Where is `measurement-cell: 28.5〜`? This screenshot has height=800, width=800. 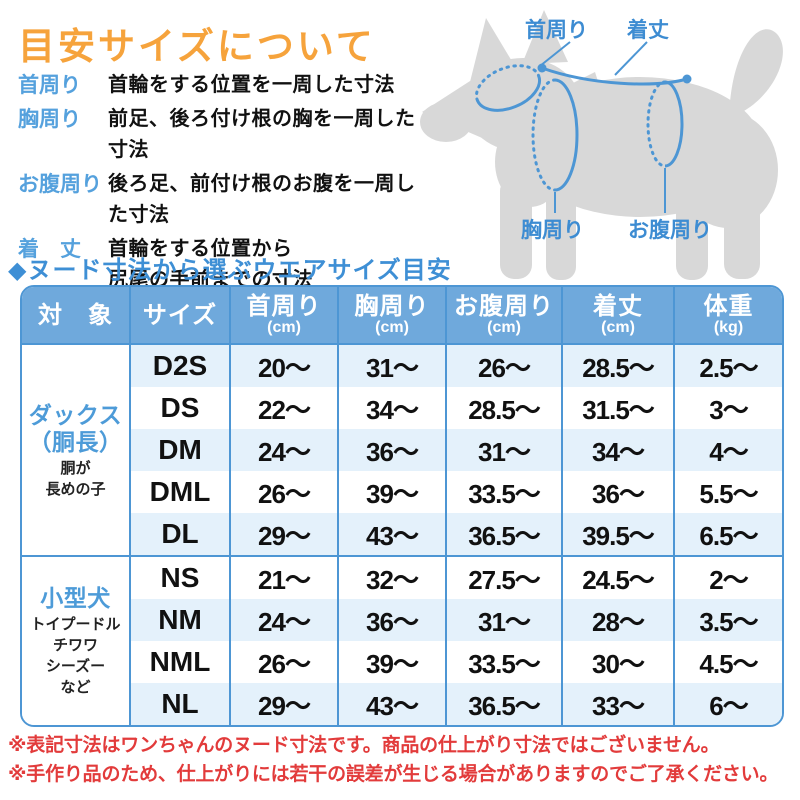
measurement-cell: 28.5〜 is located at coordinates (617, 365).